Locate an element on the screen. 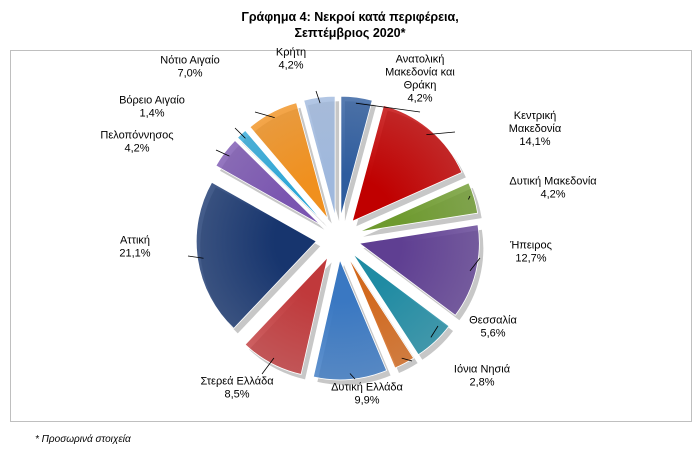 This screenshot has height=462, width=700. slice-name: Κρήτη is located at coordinates (291, 53).